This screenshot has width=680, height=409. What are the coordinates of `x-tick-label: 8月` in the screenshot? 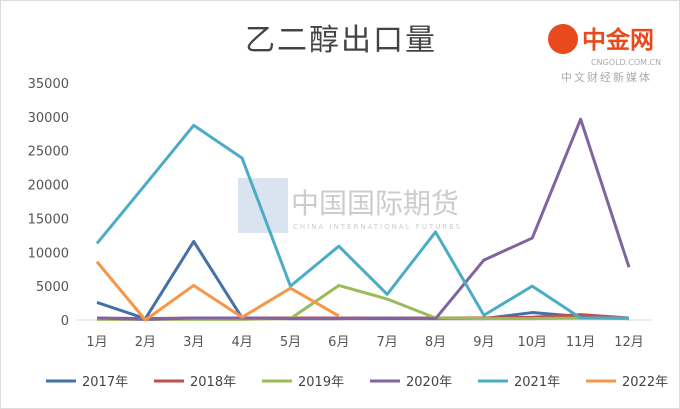 It's located at (435, 342).